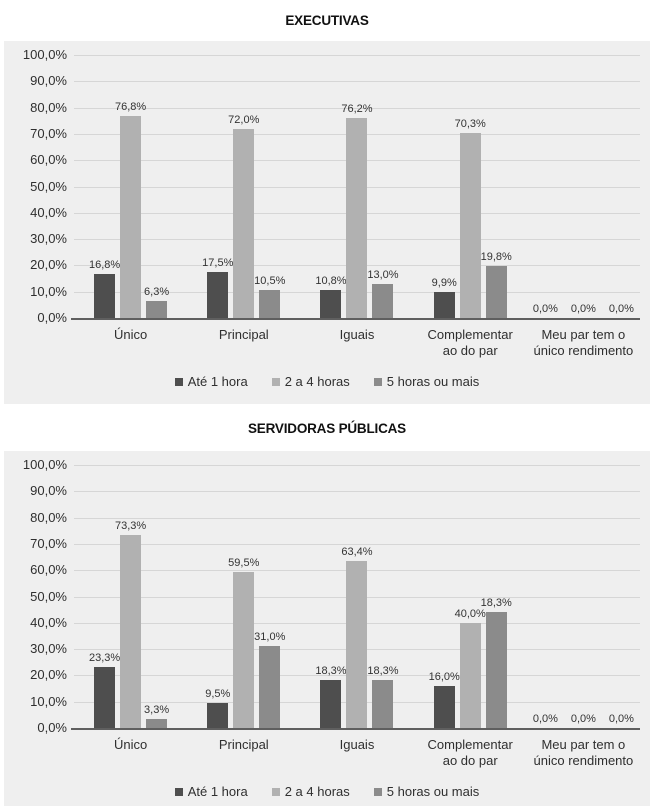 The height and width of the screenshot is (806, 654). I want to click on bar: 76,8%, so click(130, 209).